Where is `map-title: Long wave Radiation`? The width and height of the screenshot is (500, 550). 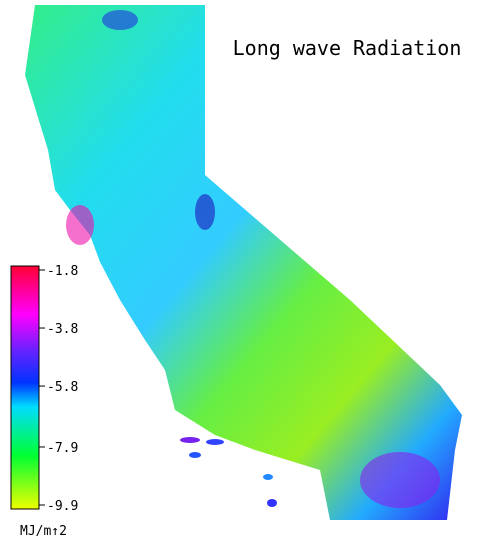 map-title: Long wave Radiation is located at coordinates (347, 48).